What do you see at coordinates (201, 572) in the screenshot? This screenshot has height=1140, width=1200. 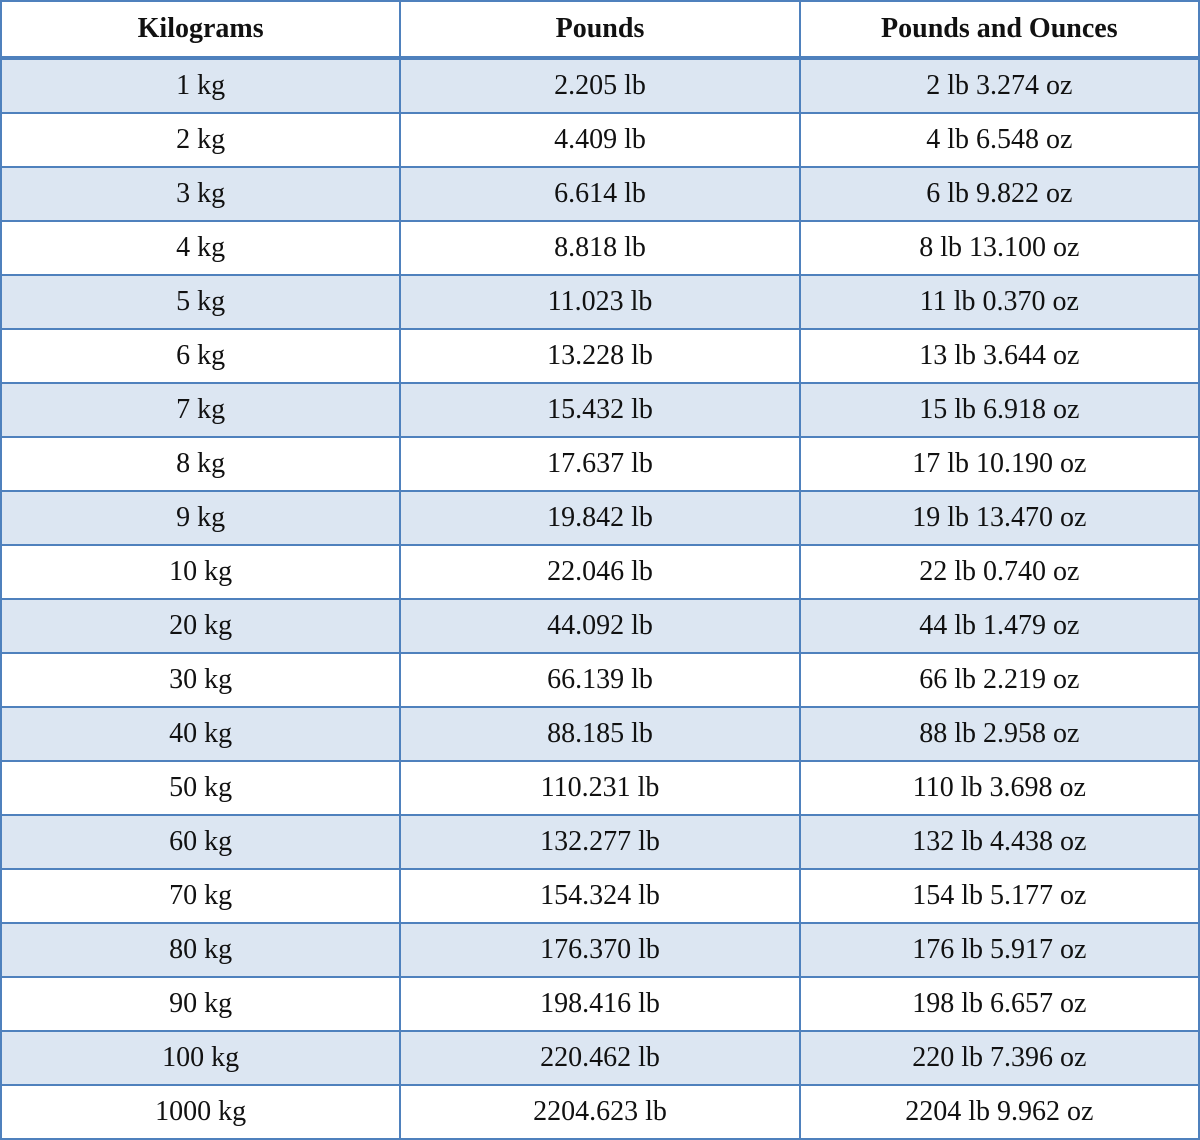 I see `table-cell: 10 kg` at bounding box center [201, 572].